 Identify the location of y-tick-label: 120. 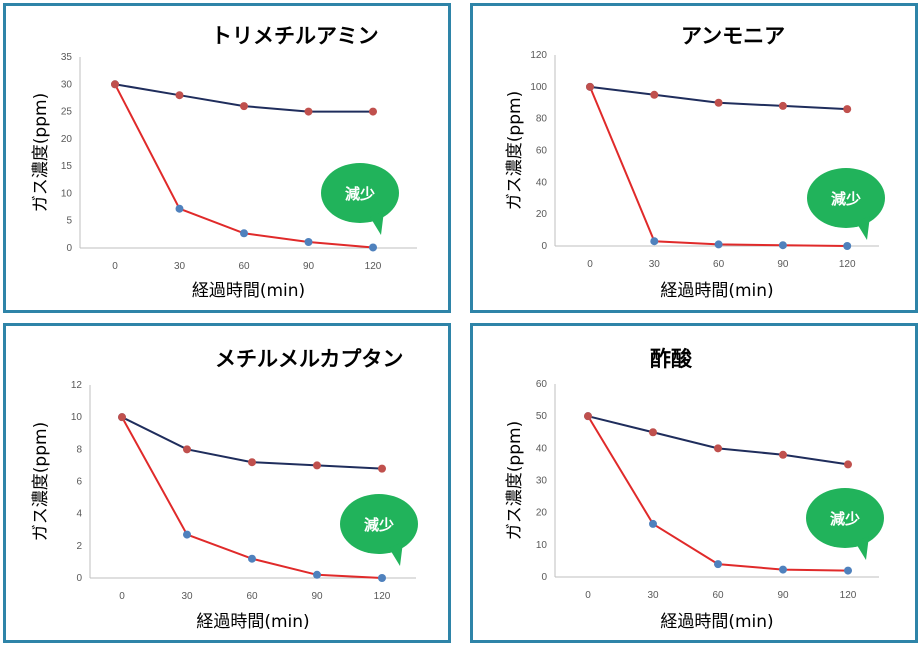
(538, 55).